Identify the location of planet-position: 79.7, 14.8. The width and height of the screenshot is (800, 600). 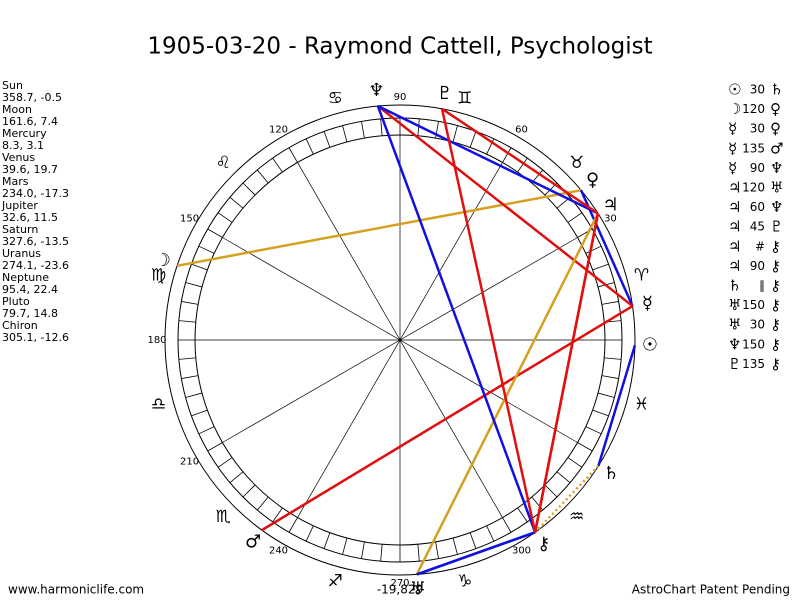
(30, 313).